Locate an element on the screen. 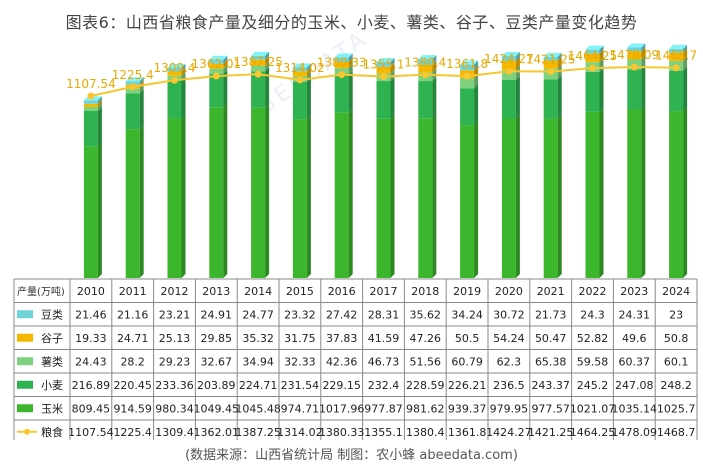 Image resolution: width=703 pixels, height=473 pixels. bar-side-小麦-2017 is located at coordinates (392, 98).